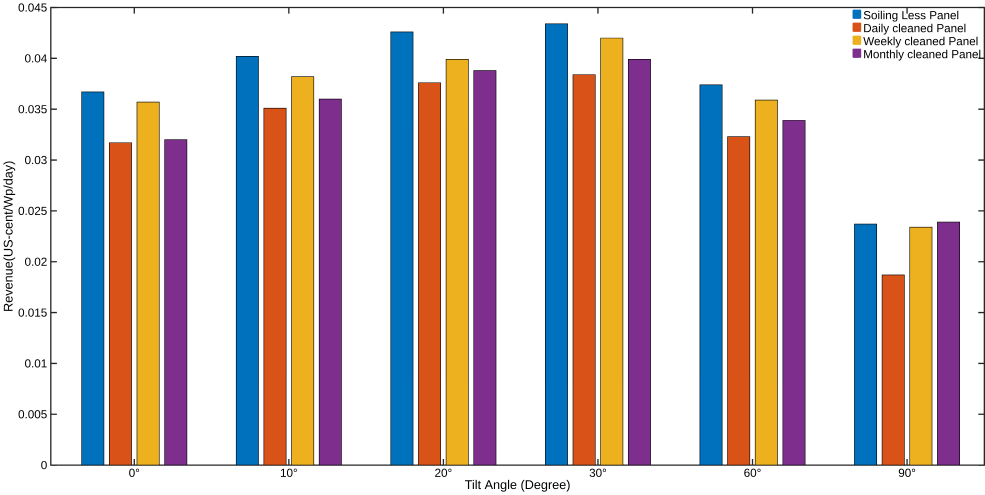 The width and height of the screenshot is (985, 495). What do you see at coordinates (907, 472) in the screenshot?
I see `x-tick-label: 90°` at bounding box center [907, 472].